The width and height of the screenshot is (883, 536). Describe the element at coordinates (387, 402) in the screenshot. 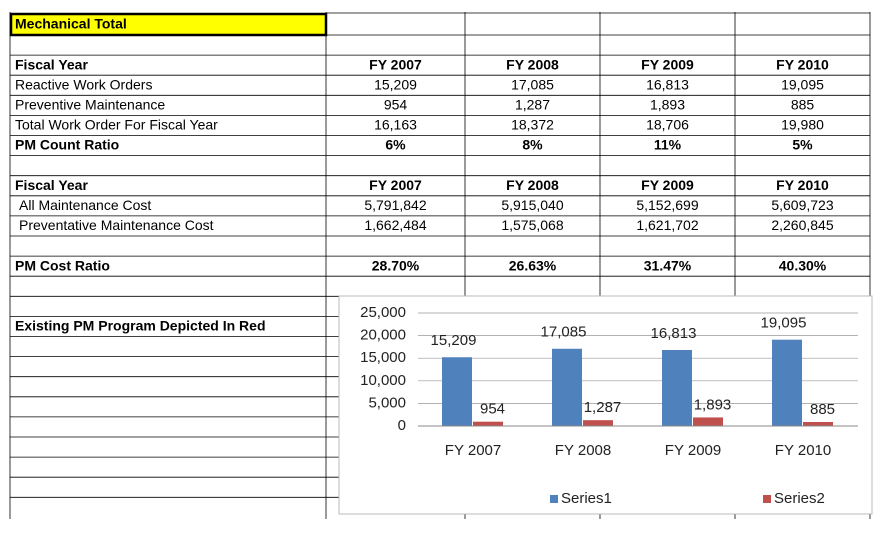

I see `y-tick-label: 5,000` at that location.